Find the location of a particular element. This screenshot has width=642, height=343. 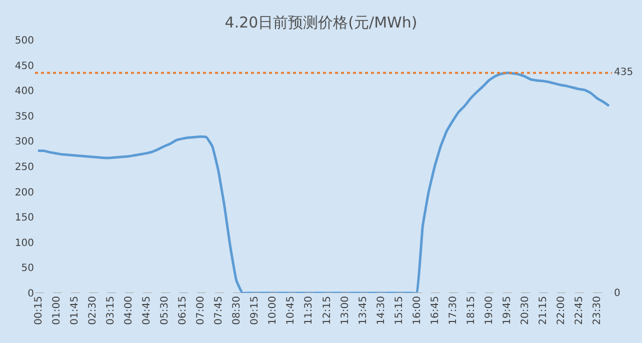

x-tick-label: 08:30 is located at coordinates (237, 310).